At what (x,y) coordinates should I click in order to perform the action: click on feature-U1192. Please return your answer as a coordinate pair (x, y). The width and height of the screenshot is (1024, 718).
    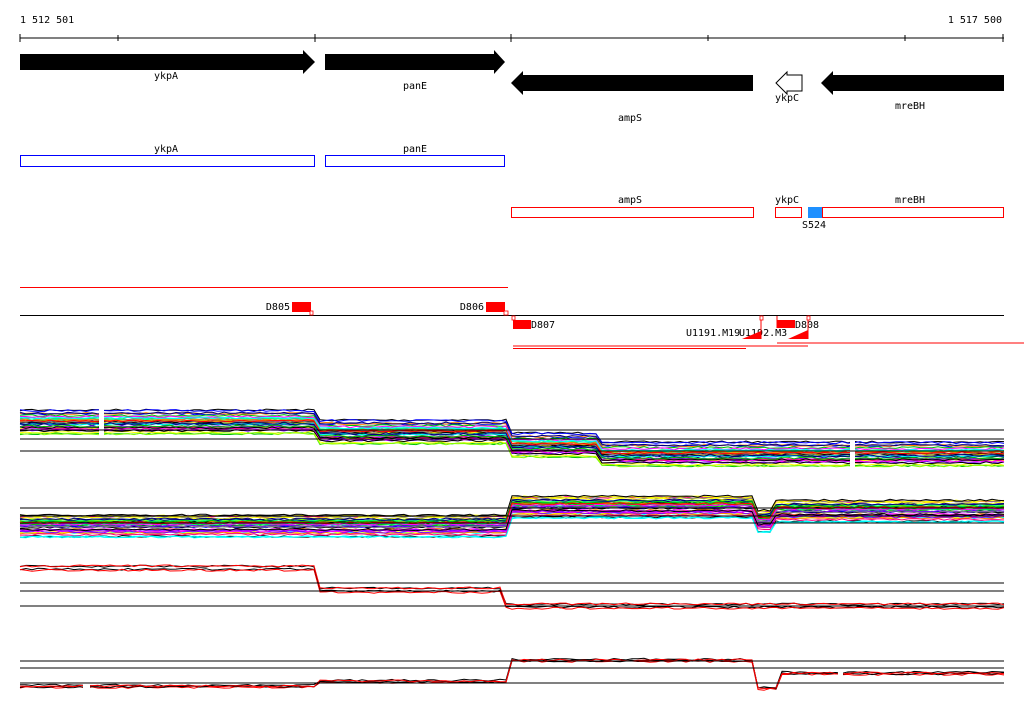
    Looking at the image, I should click on (751, 335).